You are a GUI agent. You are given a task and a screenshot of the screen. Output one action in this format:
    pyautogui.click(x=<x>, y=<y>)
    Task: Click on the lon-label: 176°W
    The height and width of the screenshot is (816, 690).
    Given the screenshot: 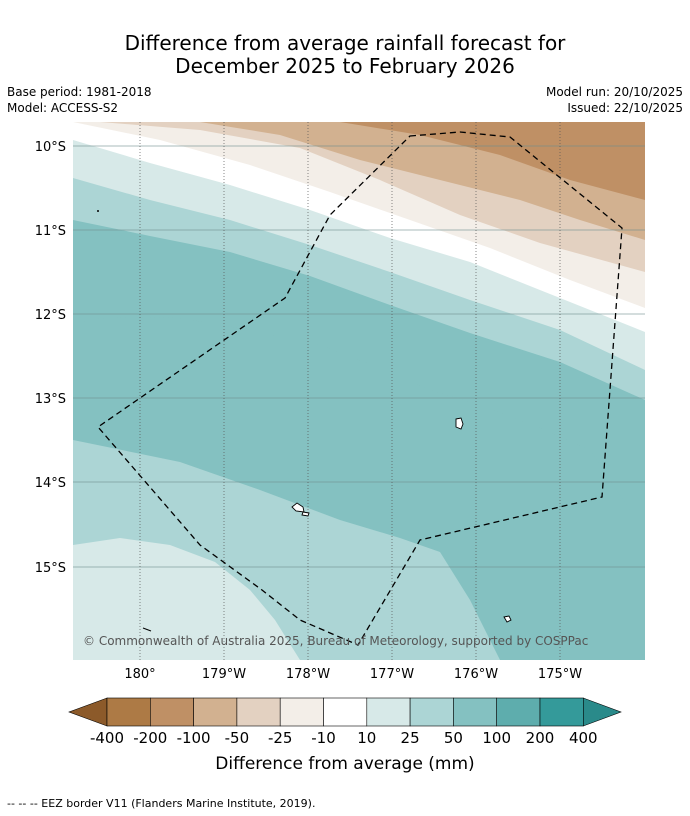 What is the action you would take?
    pyautogui.click(x=476, y=674)
    